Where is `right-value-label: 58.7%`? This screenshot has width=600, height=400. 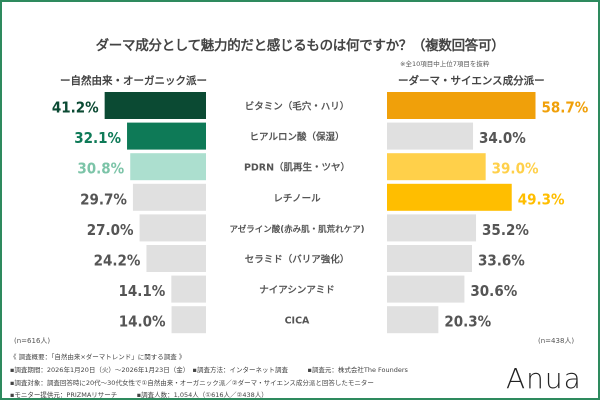 right-value-label: 58.7% is located at coordinates (565, 108).